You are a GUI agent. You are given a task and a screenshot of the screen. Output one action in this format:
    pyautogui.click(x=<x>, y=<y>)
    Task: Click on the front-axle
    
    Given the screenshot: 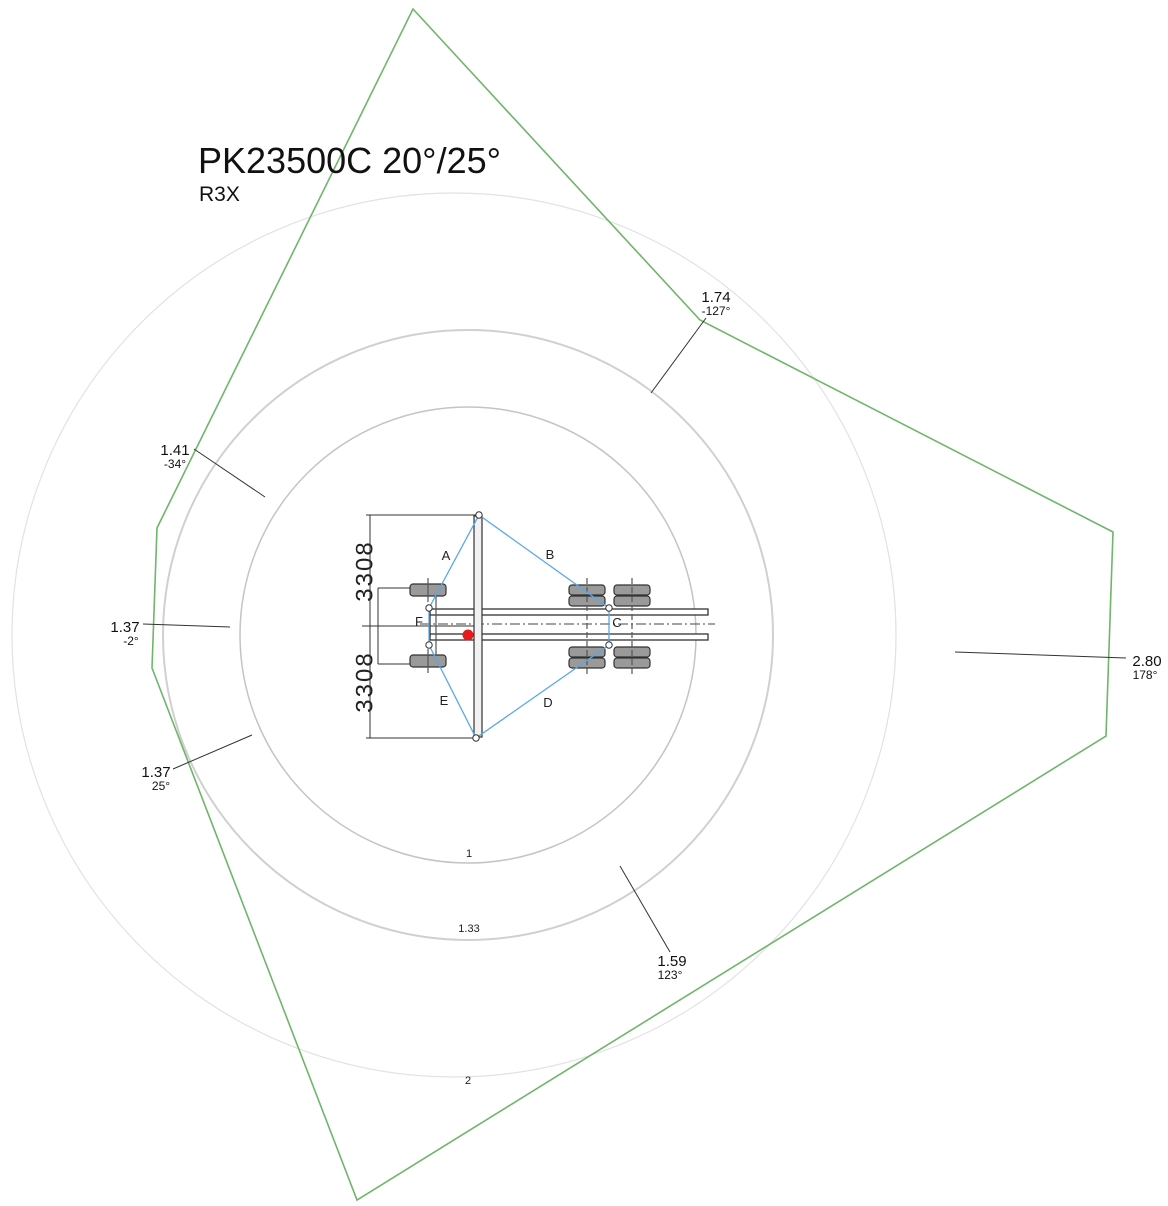 What is the action you would take?
    pyautogui.click(x=428, y=625)
    